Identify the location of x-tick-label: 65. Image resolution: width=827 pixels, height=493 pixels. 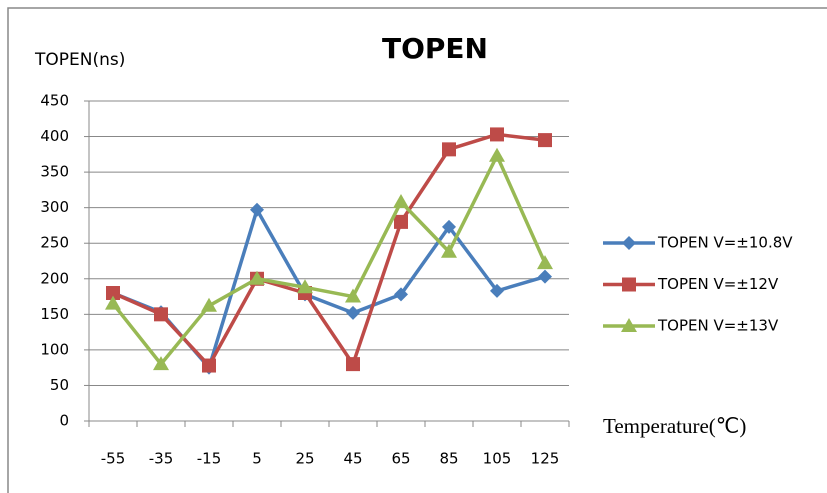
(400, 459).